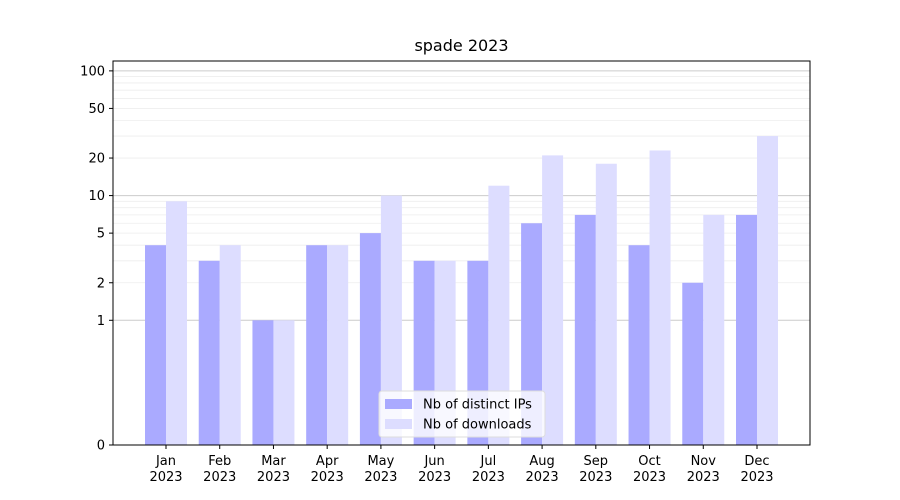  I want to click on x-tick-label-sep: Sep 2023, so click(595, 469).